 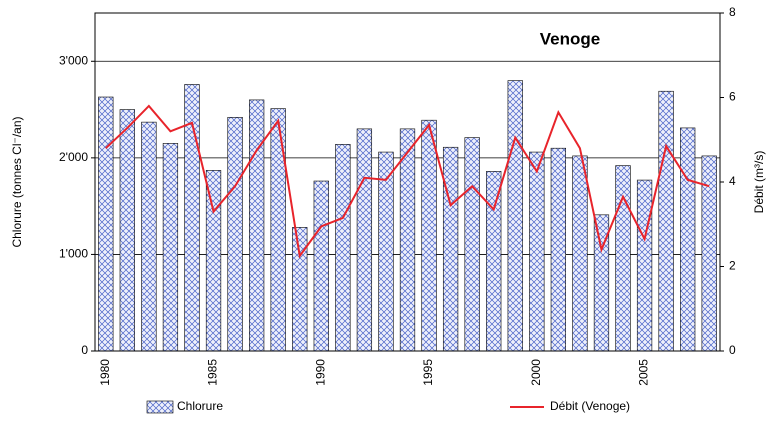 What do you see at coordinates (200, 406) in the screenshot?
I see `legend-label: Chlorure` at bounding box center [200, 406].